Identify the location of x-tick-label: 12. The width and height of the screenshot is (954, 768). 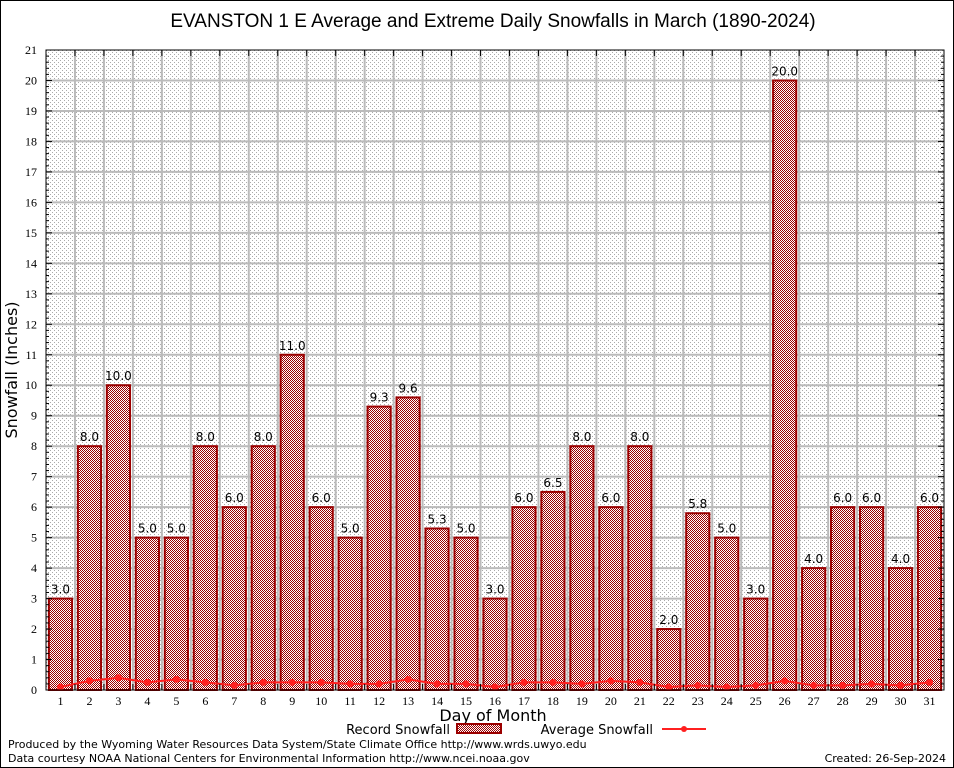
(379, 701).